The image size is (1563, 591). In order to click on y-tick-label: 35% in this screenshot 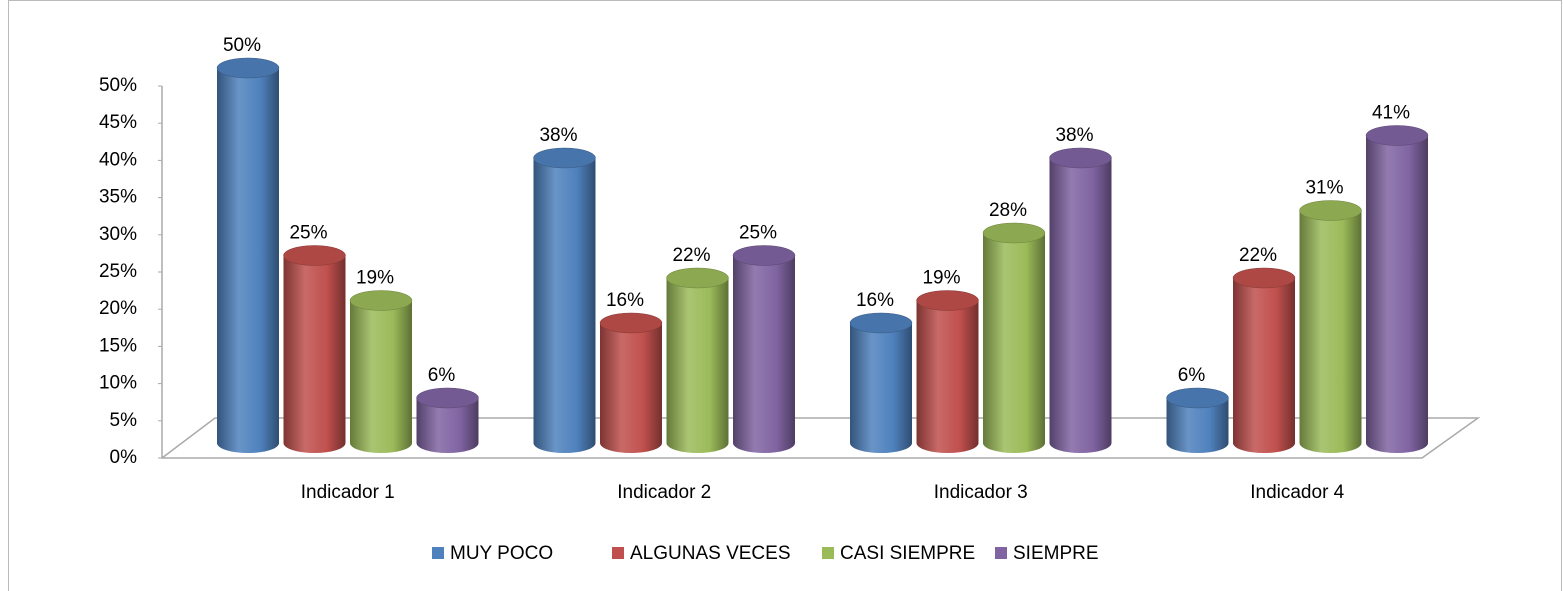, I will do `click(118, 197)`.